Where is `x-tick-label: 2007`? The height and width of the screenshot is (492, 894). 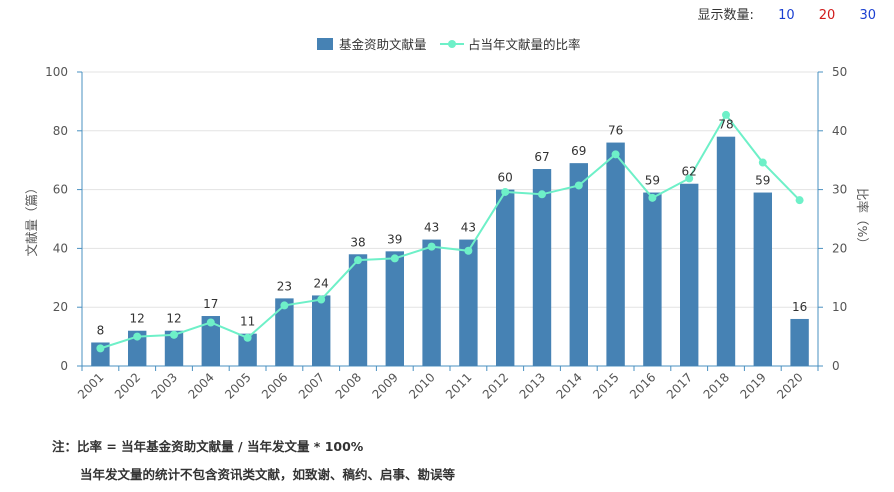
x-tick-label: 2007 is located at coordinates (311, 385).